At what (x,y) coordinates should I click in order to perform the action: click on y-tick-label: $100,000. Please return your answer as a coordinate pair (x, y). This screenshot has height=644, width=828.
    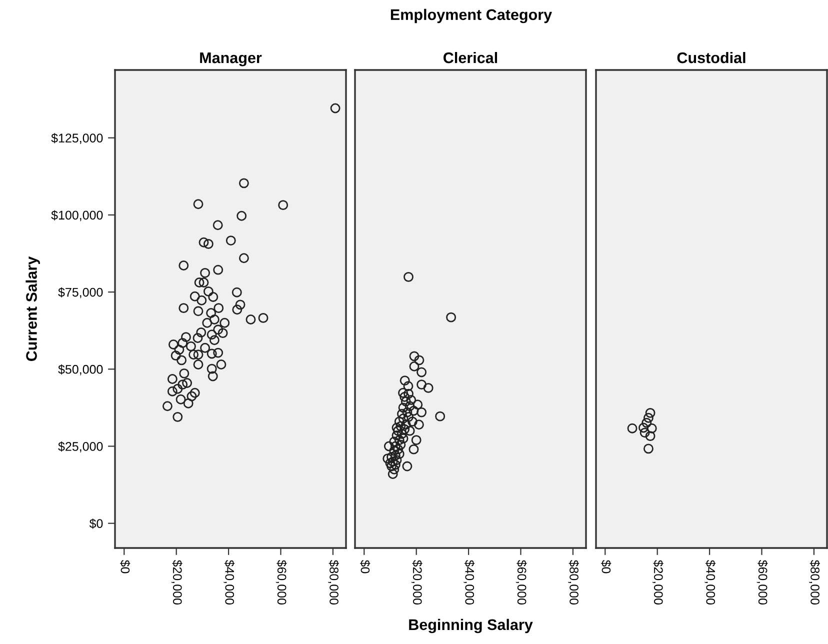
    Looking at the image, I should click on (77, 216).